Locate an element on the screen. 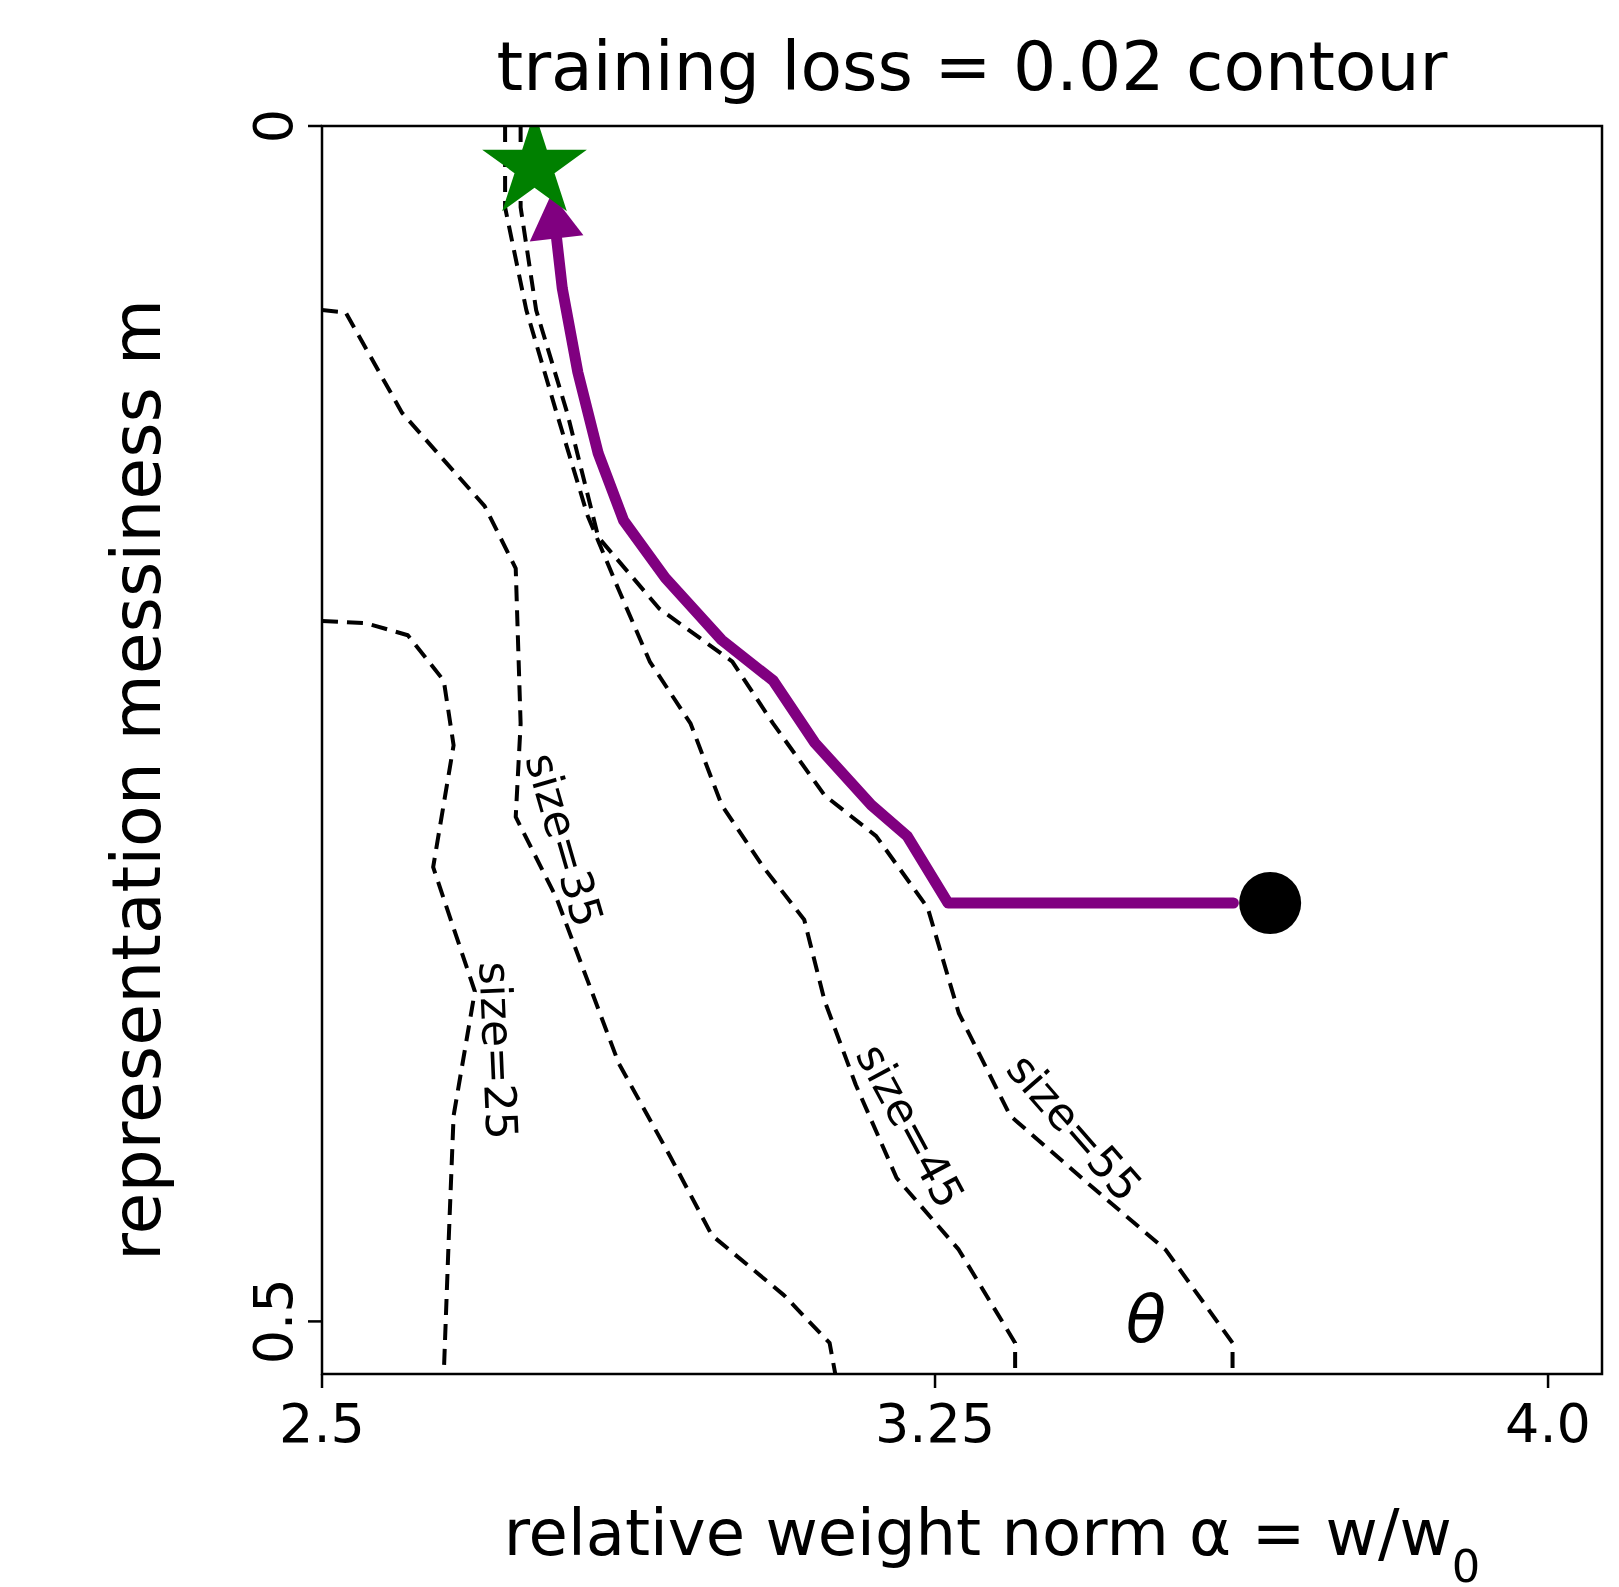 The image size is (1619, 1587). y-tick-label: 0.5 is located at coordinates (273, 1321).